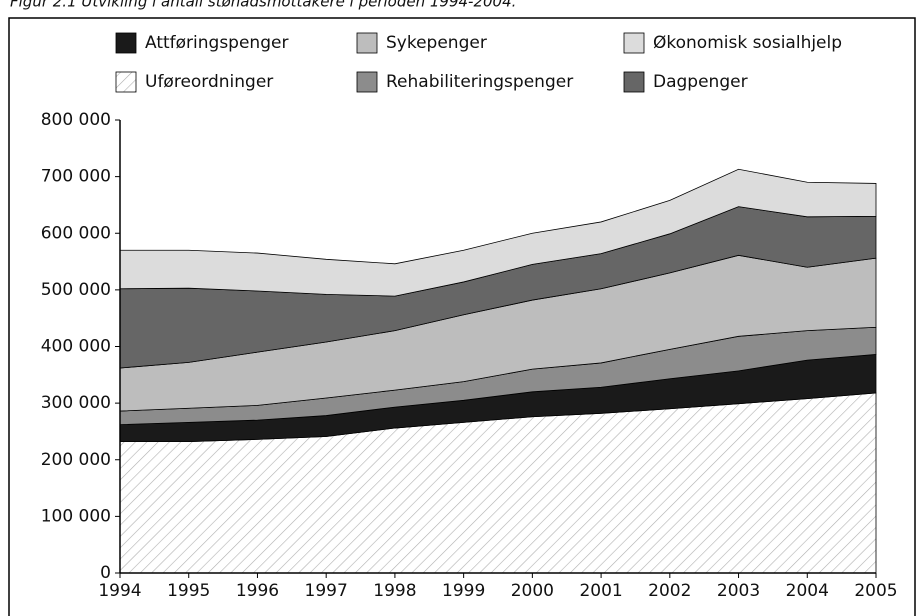 The width and height of the screenshot is (924, 616). What do you see at coordinates (188, 591) in the screenshot?
I see `x-tick-label: 1995` at bounding box center [188, 591].